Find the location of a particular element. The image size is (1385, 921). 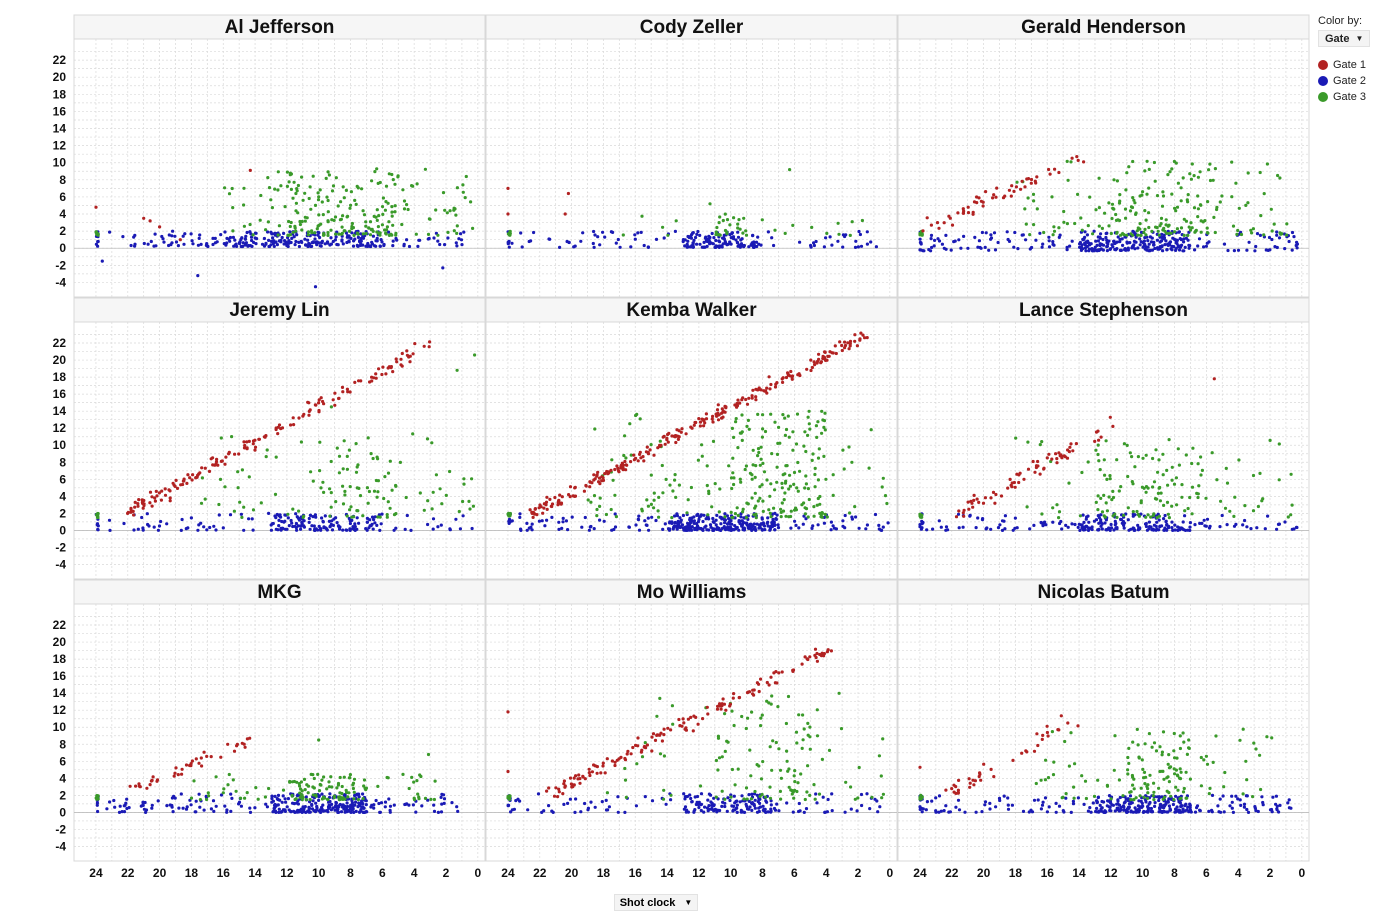

gridlines is located at coordinates (1103, 732).